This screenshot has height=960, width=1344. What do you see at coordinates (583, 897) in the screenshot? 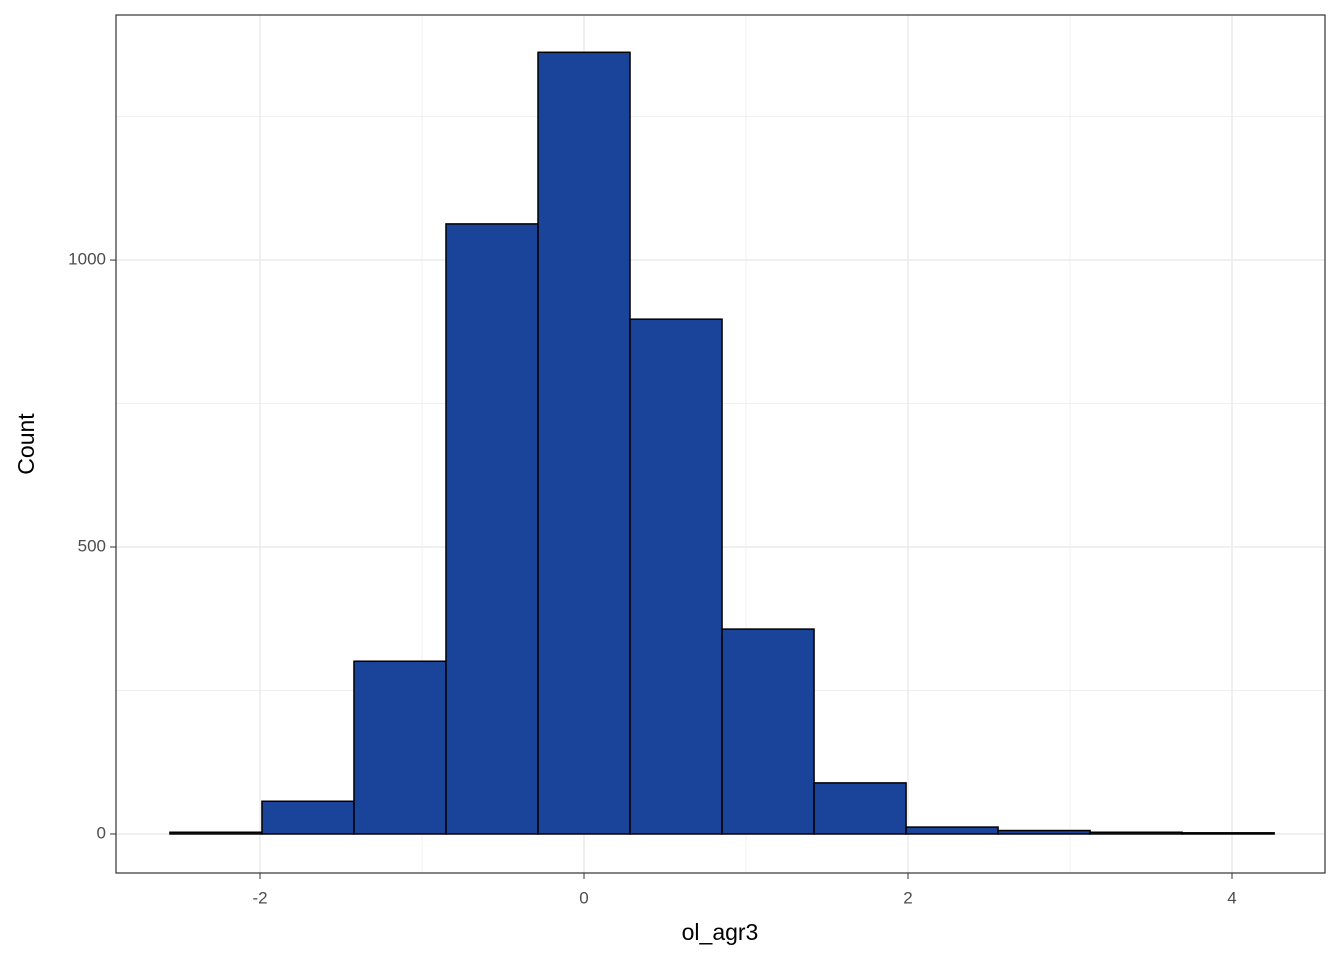
I see `x-tick-label: 0` at bounding box center [583, 897].